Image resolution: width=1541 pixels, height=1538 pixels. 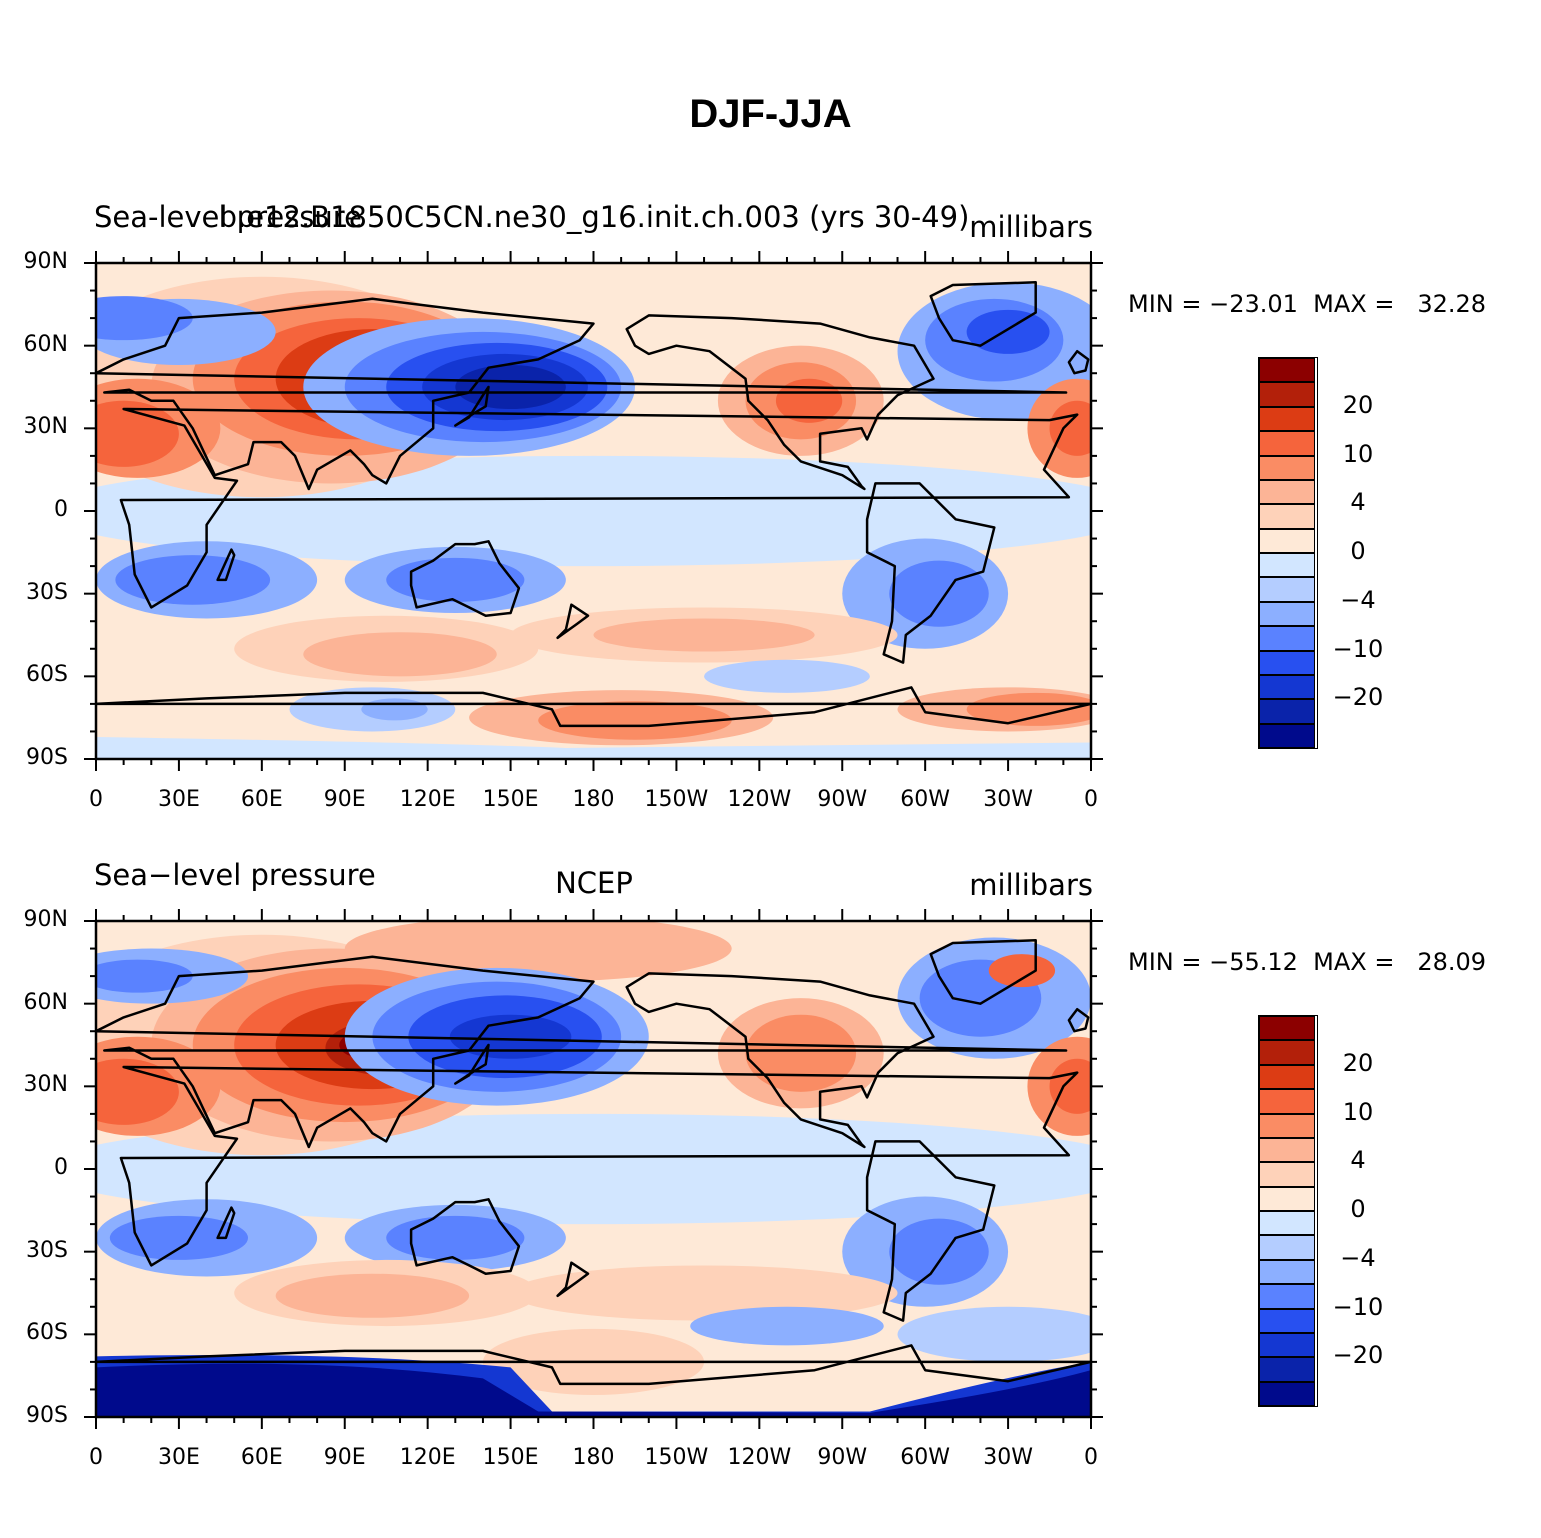 What do you see at coordinates (47, 757) in the screenshot?
I see `lat-tick-label: 90S` at bounding box center [47, 757].